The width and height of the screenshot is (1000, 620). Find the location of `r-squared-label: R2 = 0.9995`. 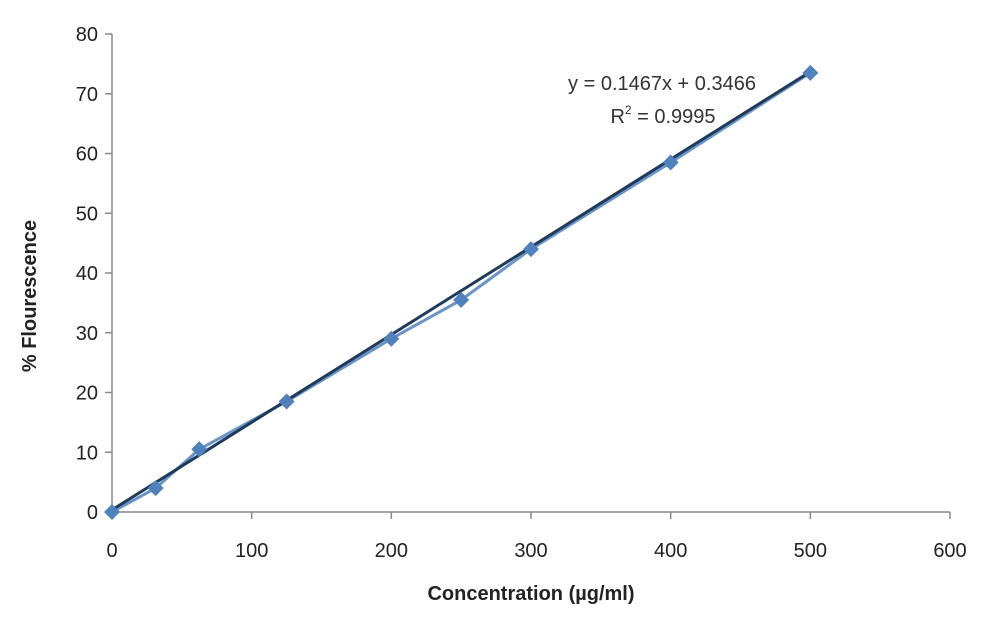

r-squared-label: R2 = 0.9995 is located at coordinates (662, 115).